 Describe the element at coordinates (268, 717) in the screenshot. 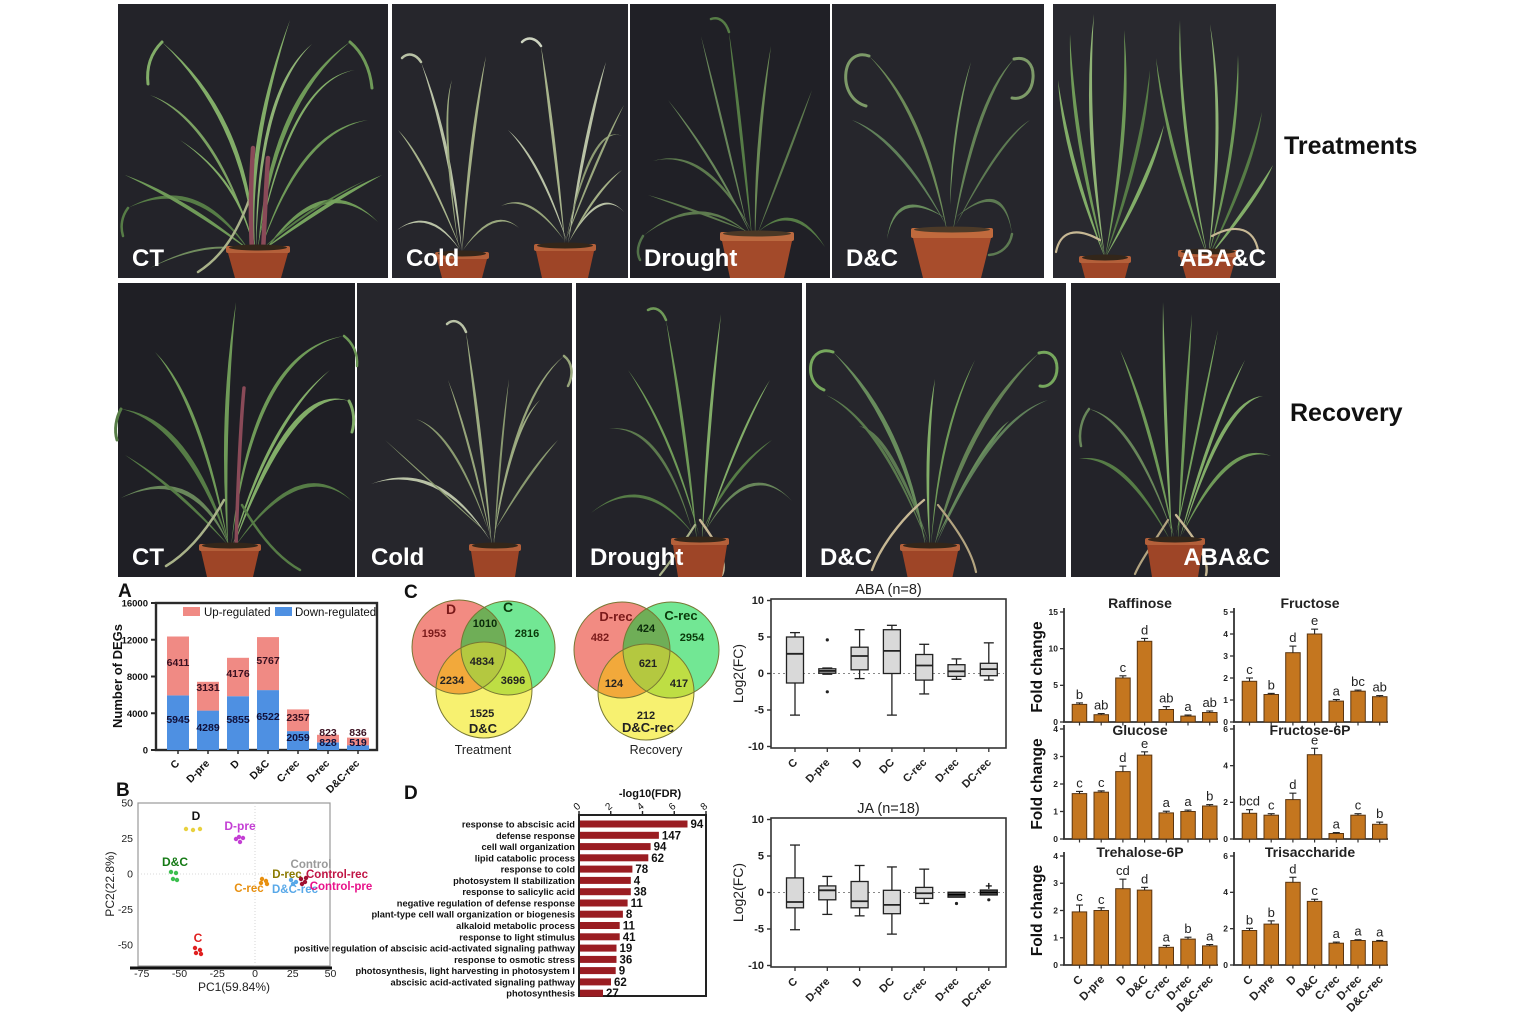

I see `svg-text: 6522` at that location.